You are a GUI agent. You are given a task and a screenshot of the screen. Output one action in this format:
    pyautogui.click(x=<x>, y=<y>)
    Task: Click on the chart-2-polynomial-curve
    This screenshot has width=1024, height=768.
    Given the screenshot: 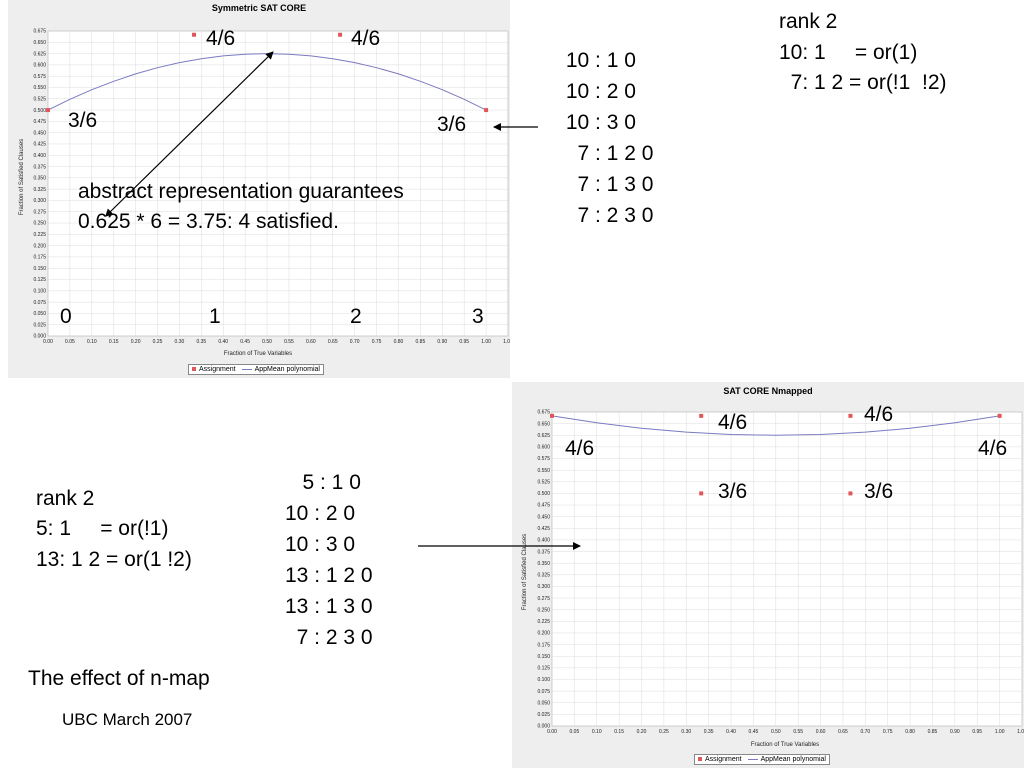 What is the action you would take?
    pyautogui.click(x=775, y=425)
    